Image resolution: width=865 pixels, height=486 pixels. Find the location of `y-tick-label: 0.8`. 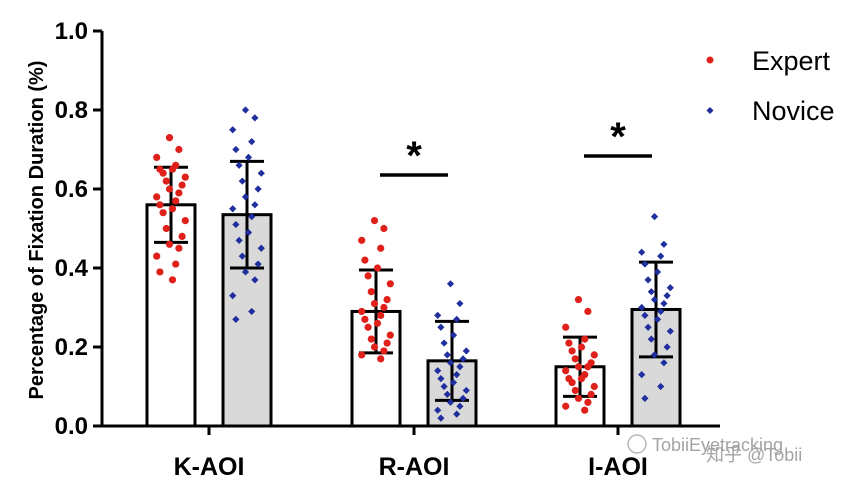

y-tick-label: 0.8 is located at coordinates (71, 110).